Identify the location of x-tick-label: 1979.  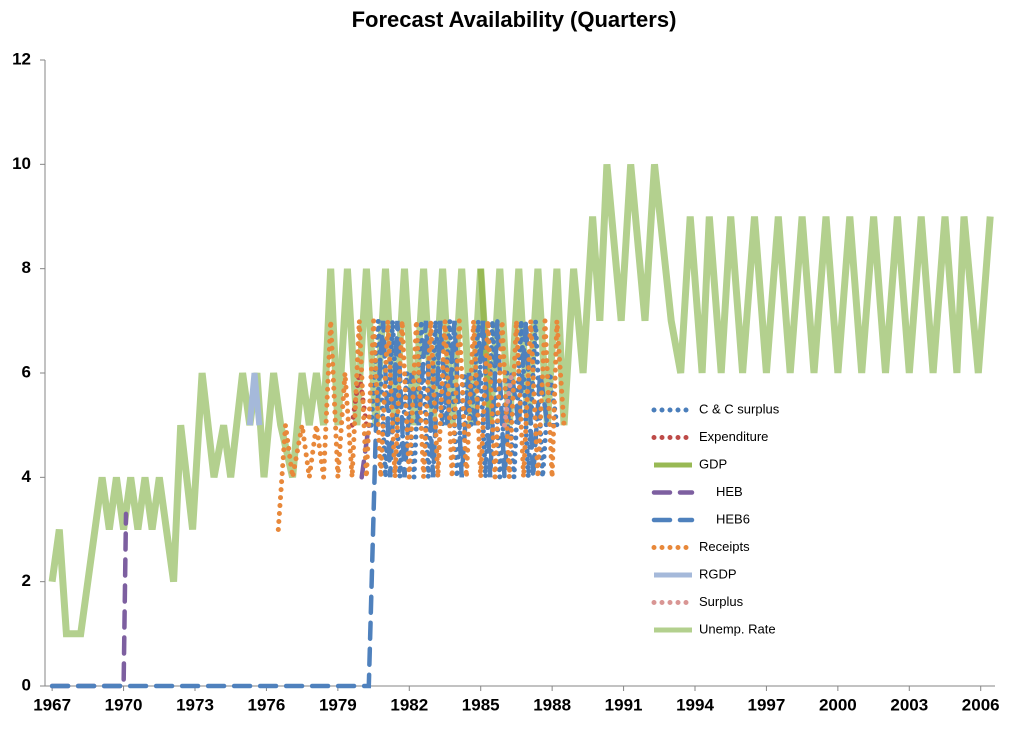
(338, 704).